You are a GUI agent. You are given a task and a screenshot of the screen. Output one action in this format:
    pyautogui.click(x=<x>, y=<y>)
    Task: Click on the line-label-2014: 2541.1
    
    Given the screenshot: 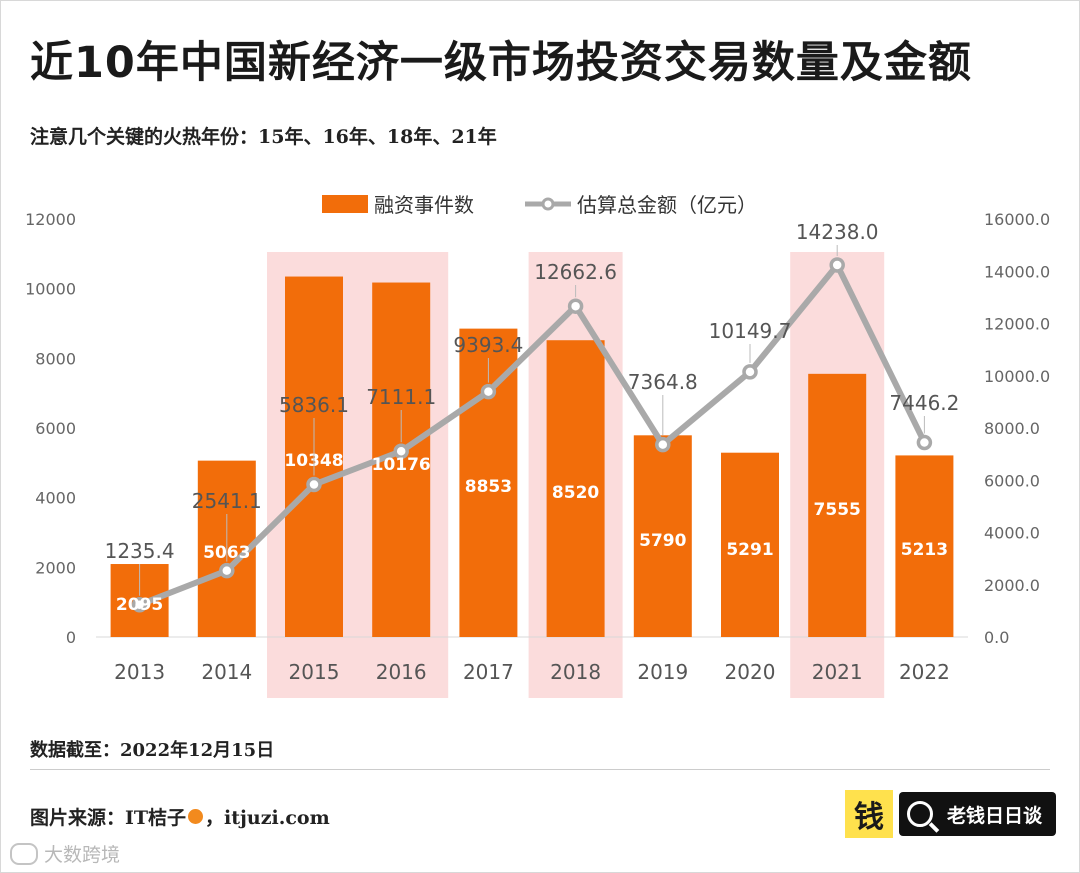 What is the action you would take?
    pyautogui.click(x=227, y=501)
    